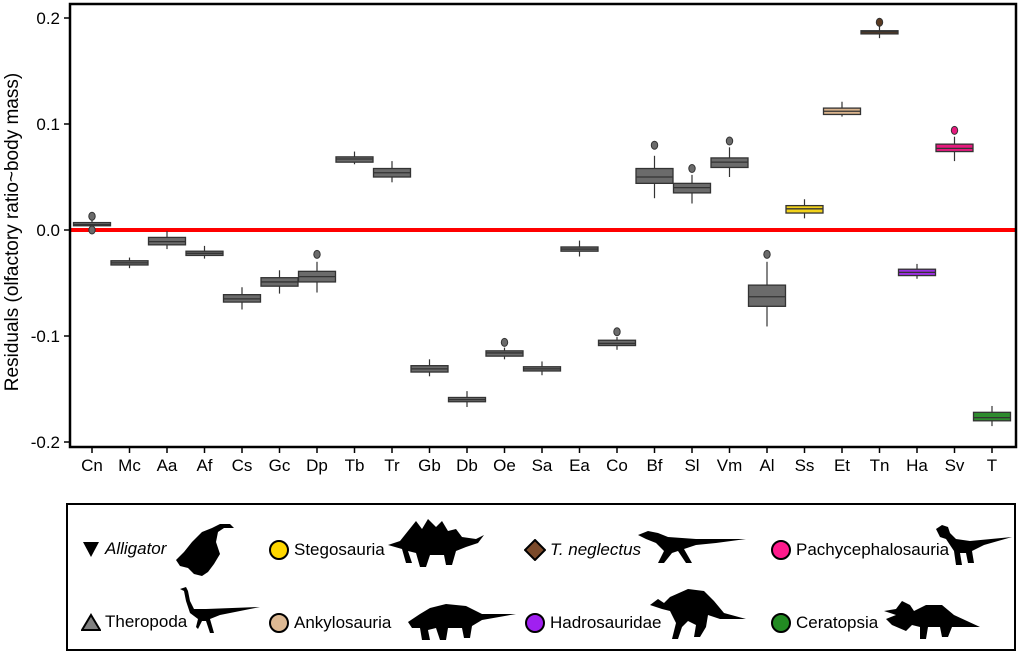  I want to click on y-tick-label: 0.2, so click(48, 18).